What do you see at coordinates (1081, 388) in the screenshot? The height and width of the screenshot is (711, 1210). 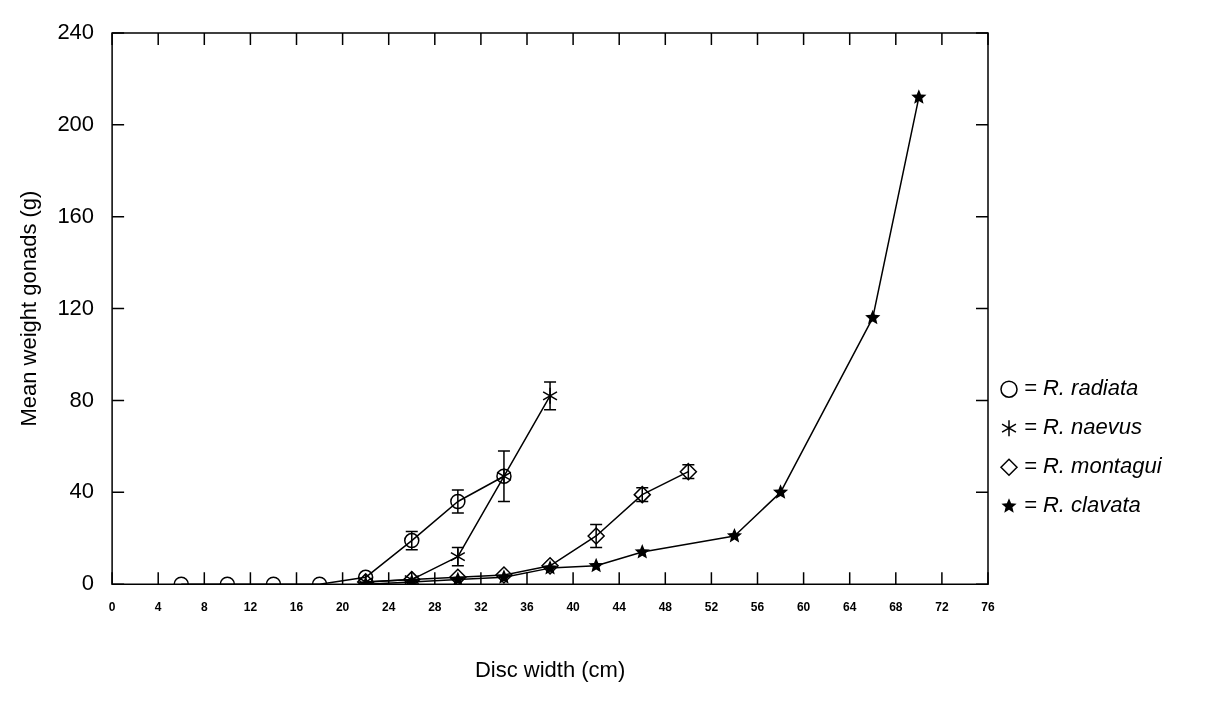 I see `legend-label: = R. radiata` at bounding box center [1081, 388].